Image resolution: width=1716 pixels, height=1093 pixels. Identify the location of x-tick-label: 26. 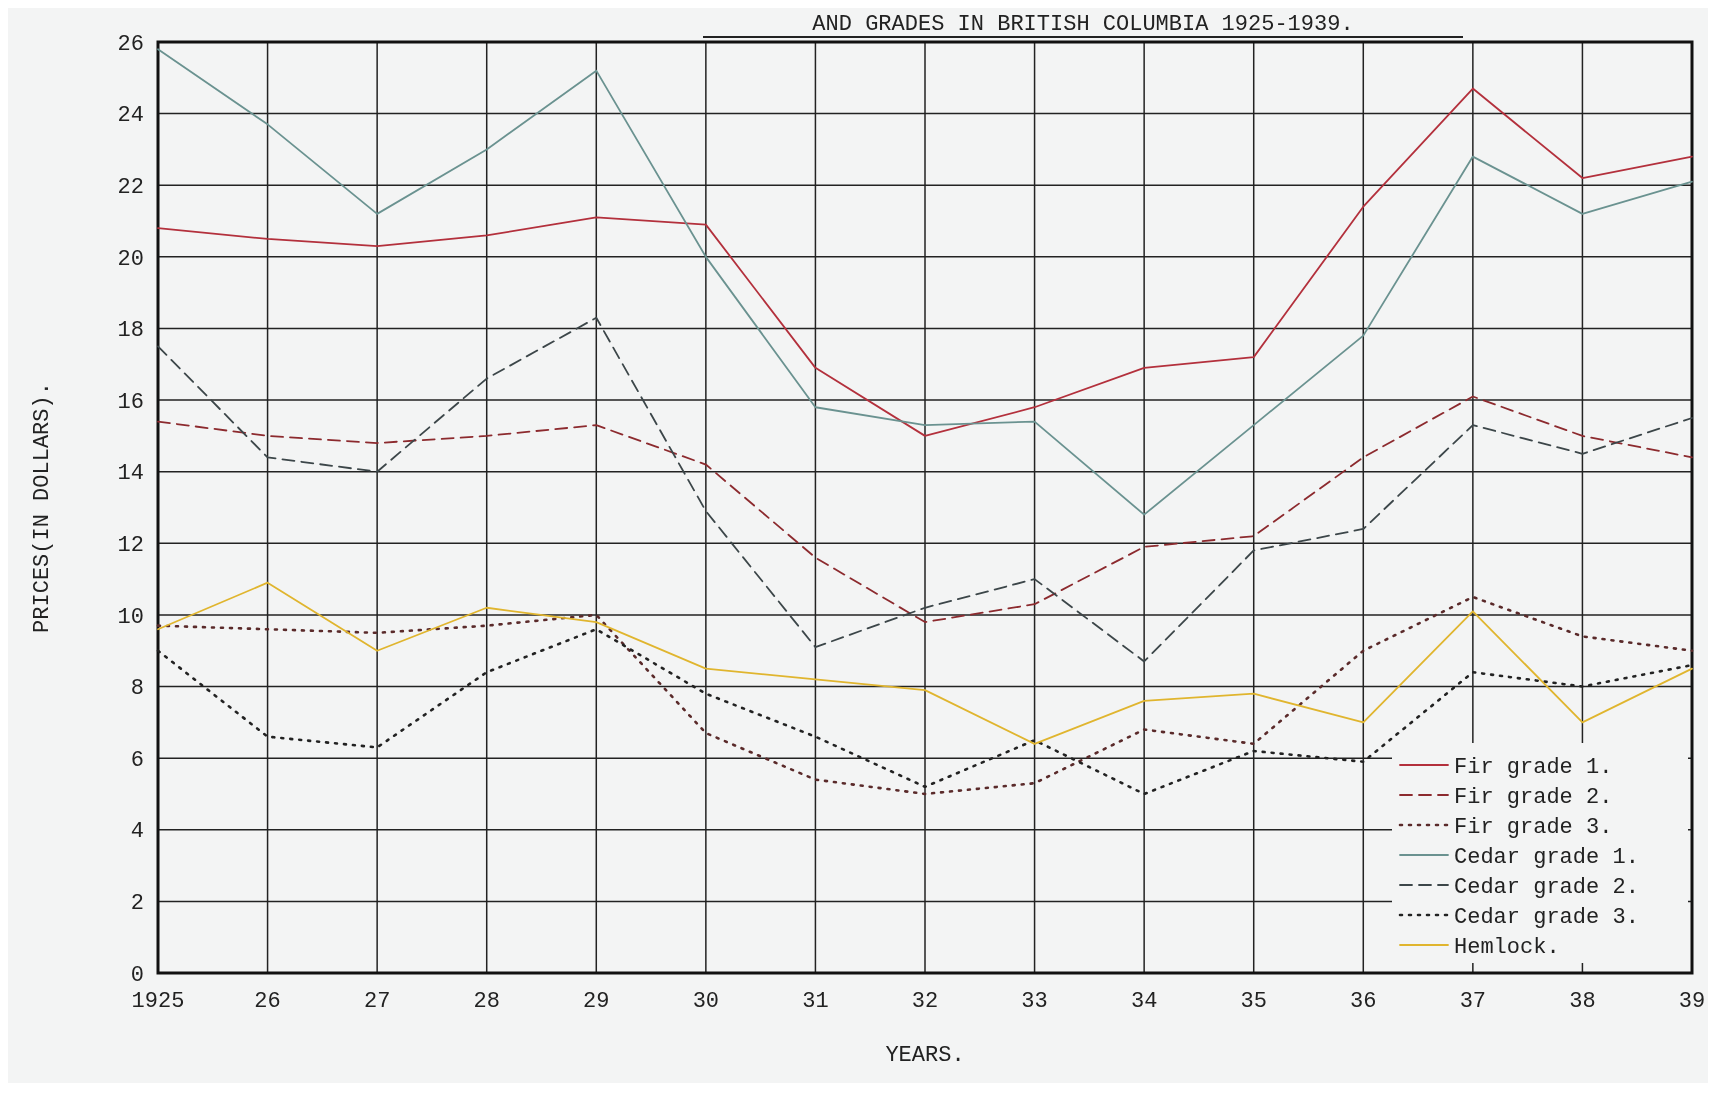
(267, 1001).